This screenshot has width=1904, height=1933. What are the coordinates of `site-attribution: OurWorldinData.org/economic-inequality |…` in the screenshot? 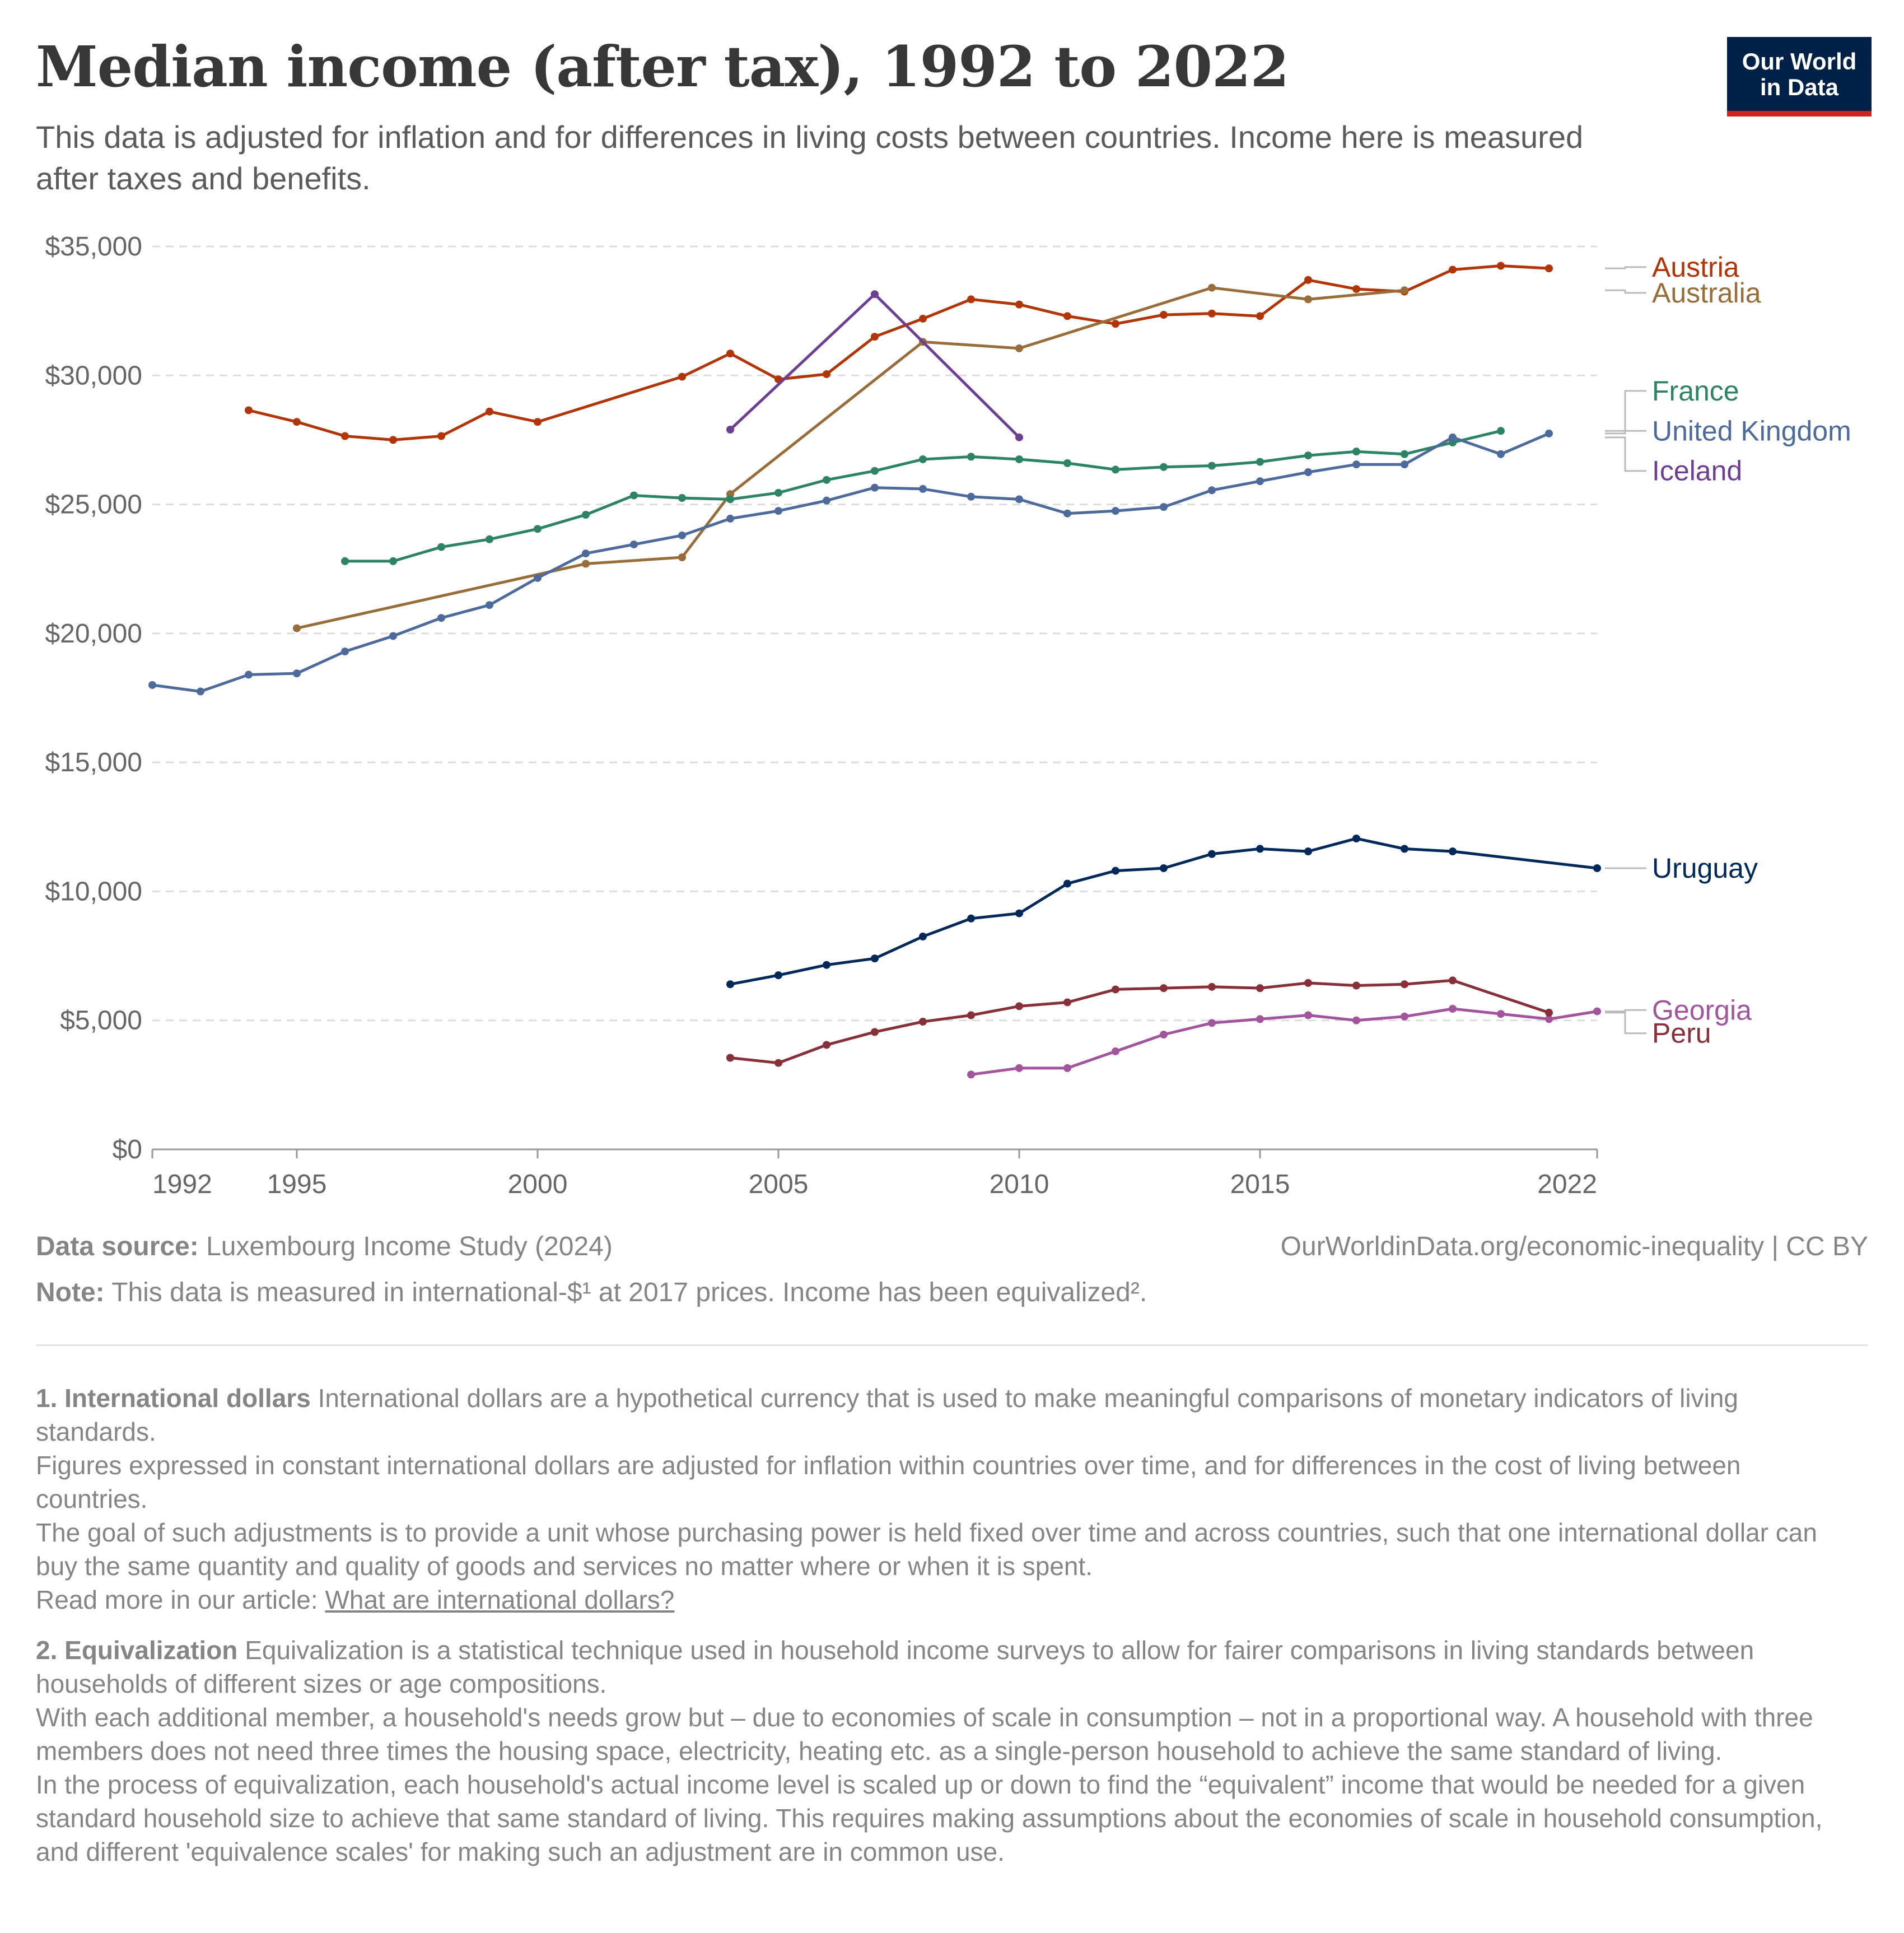 It's located at (1574, 1246).